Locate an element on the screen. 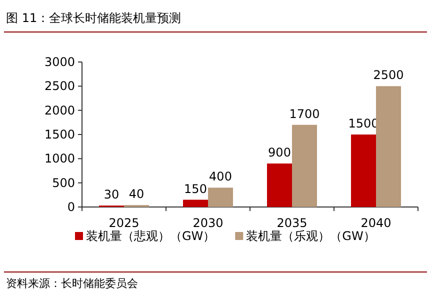  y-tick-label: 3000 is located at coordinates (59, 62).